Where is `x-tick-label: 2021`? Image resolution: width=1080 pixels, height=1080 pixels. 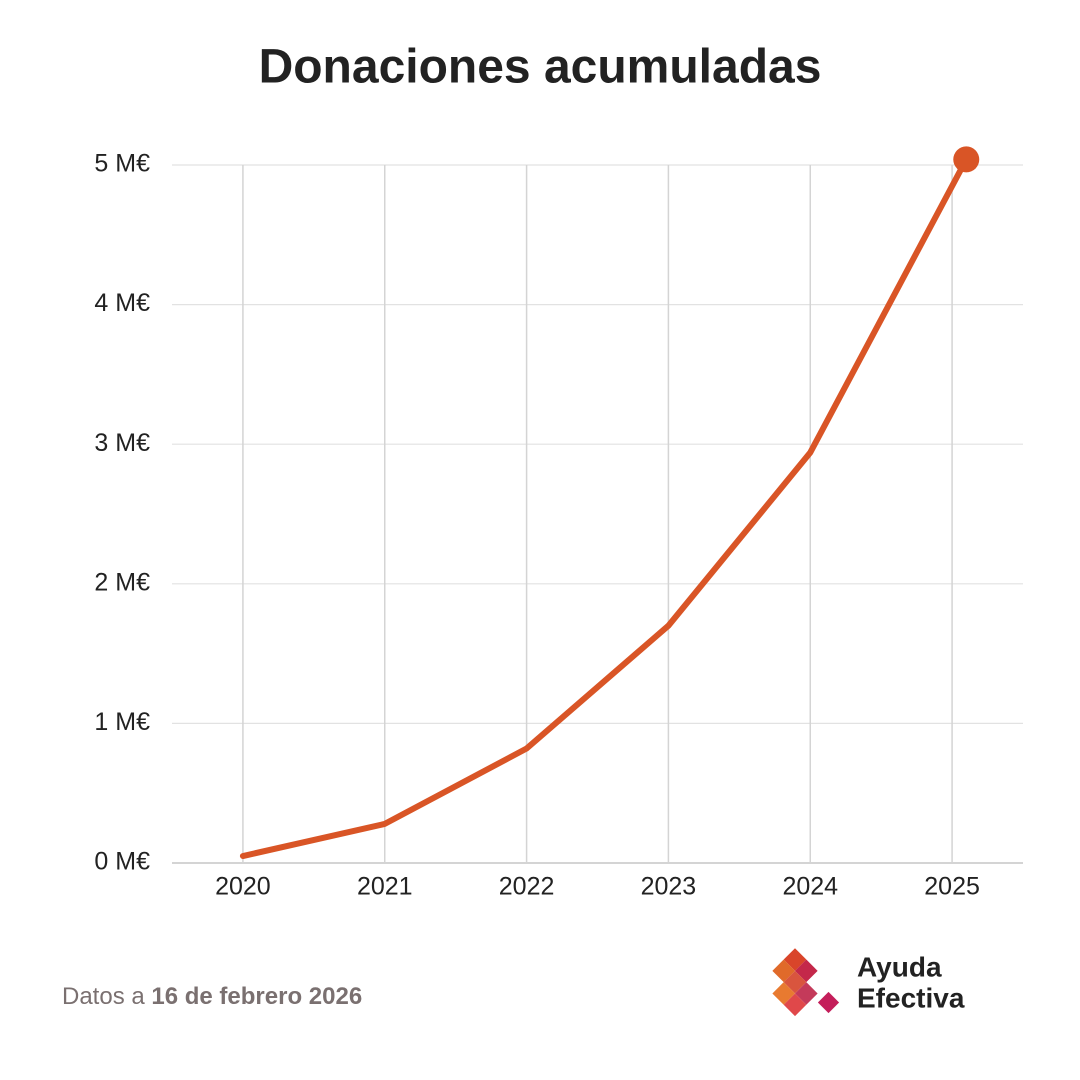
x-tick-label: 2021 is located at coordinates (385, 887).